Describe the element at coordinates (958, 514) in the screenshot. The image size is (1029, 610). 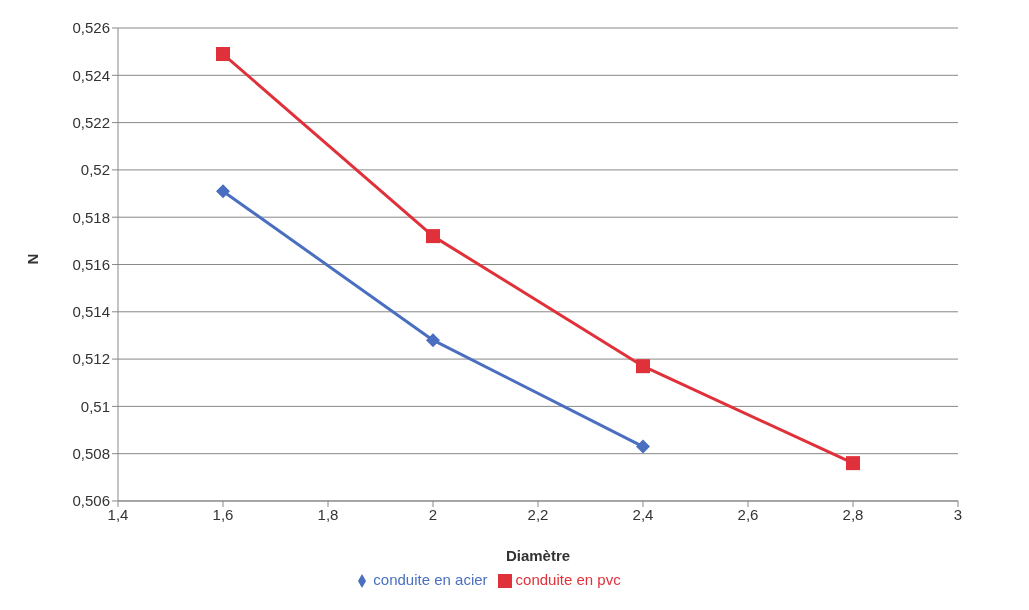
I see `x-tick-label: 3` at that location.